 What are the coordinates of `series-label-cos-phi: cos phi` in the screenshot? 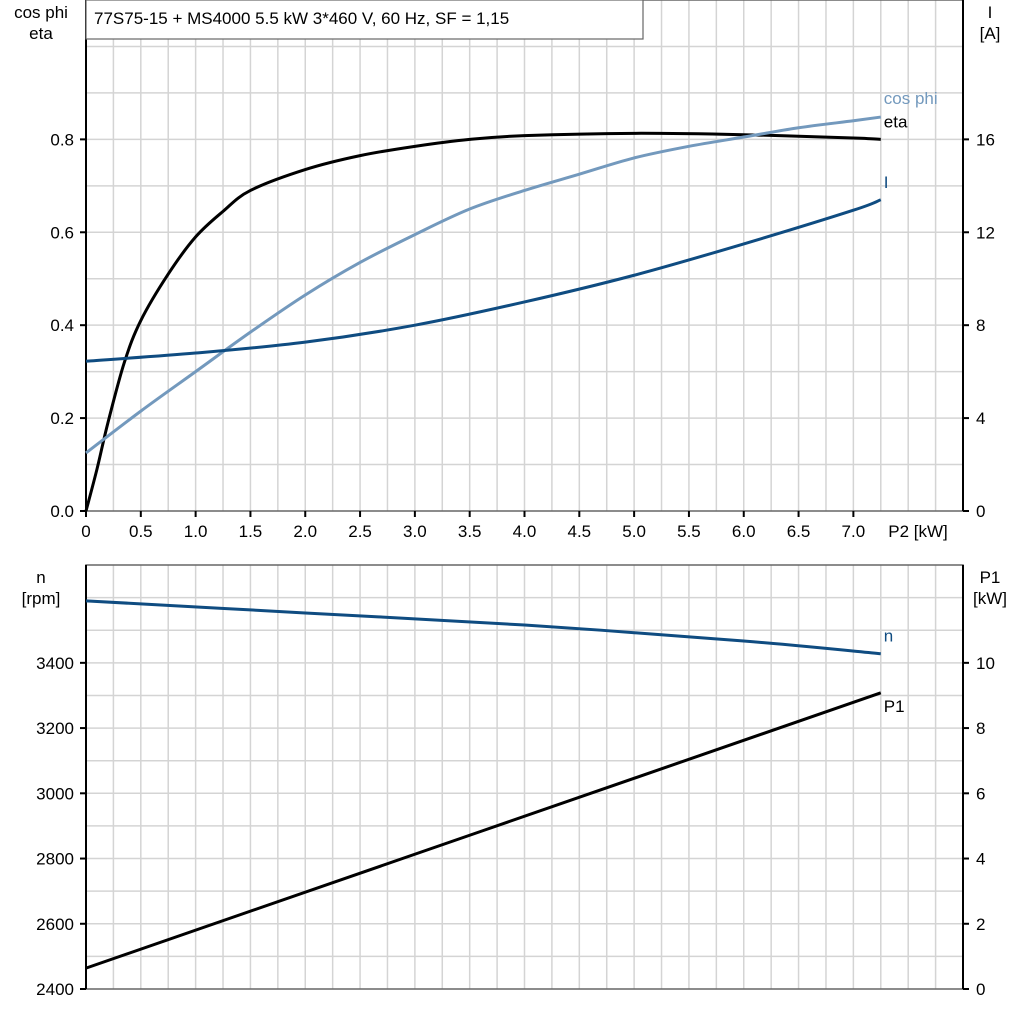 It's located at (911, 98).